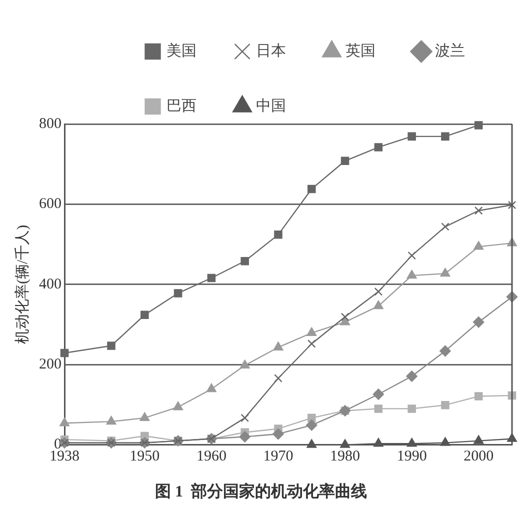 This screenshot has height=508, width=532. I want to click on legend-label: 巴西, so click(181, 106).